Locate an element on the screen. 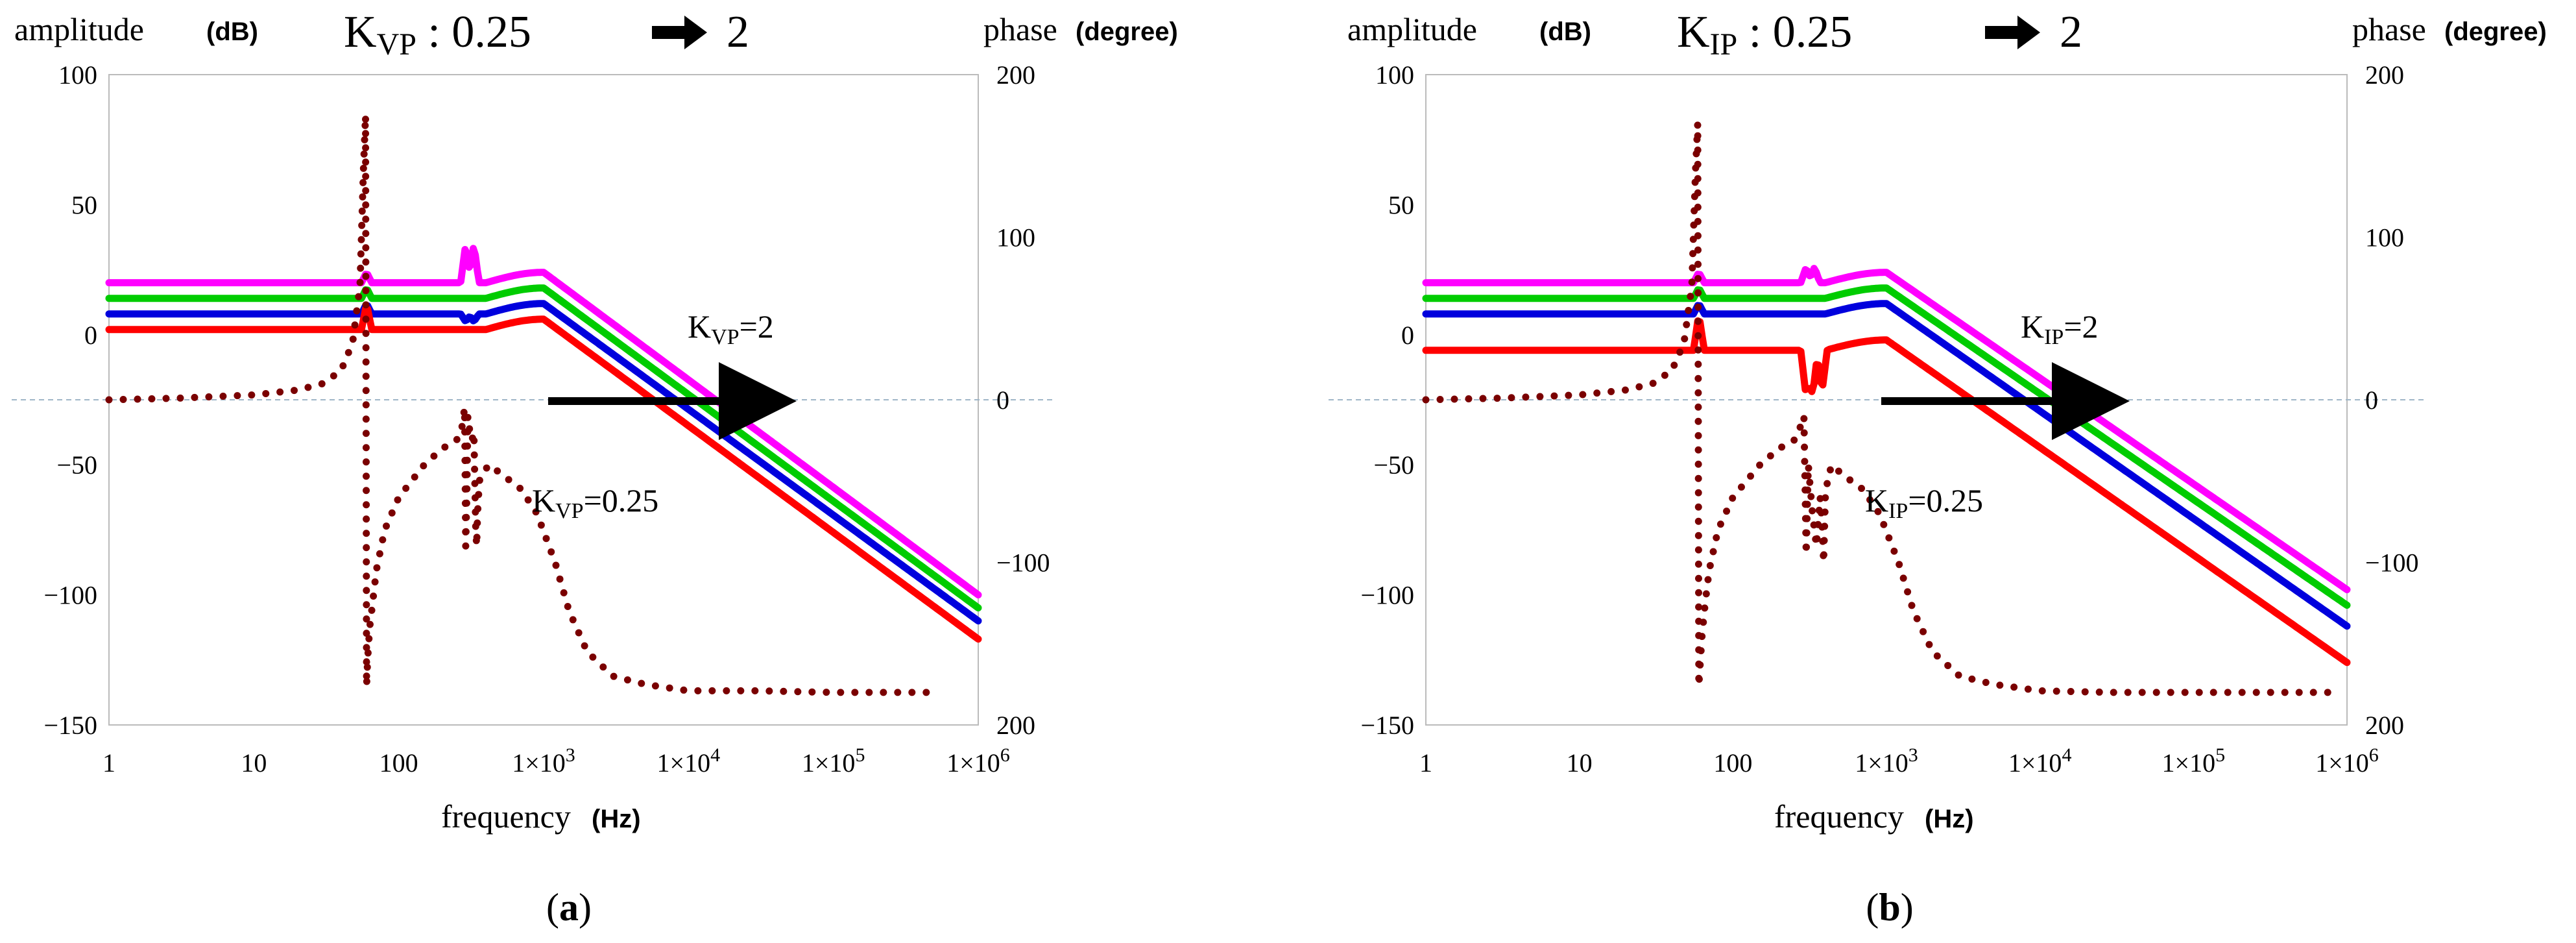  panel-caption: (a) is located at coordinates (569, 907).